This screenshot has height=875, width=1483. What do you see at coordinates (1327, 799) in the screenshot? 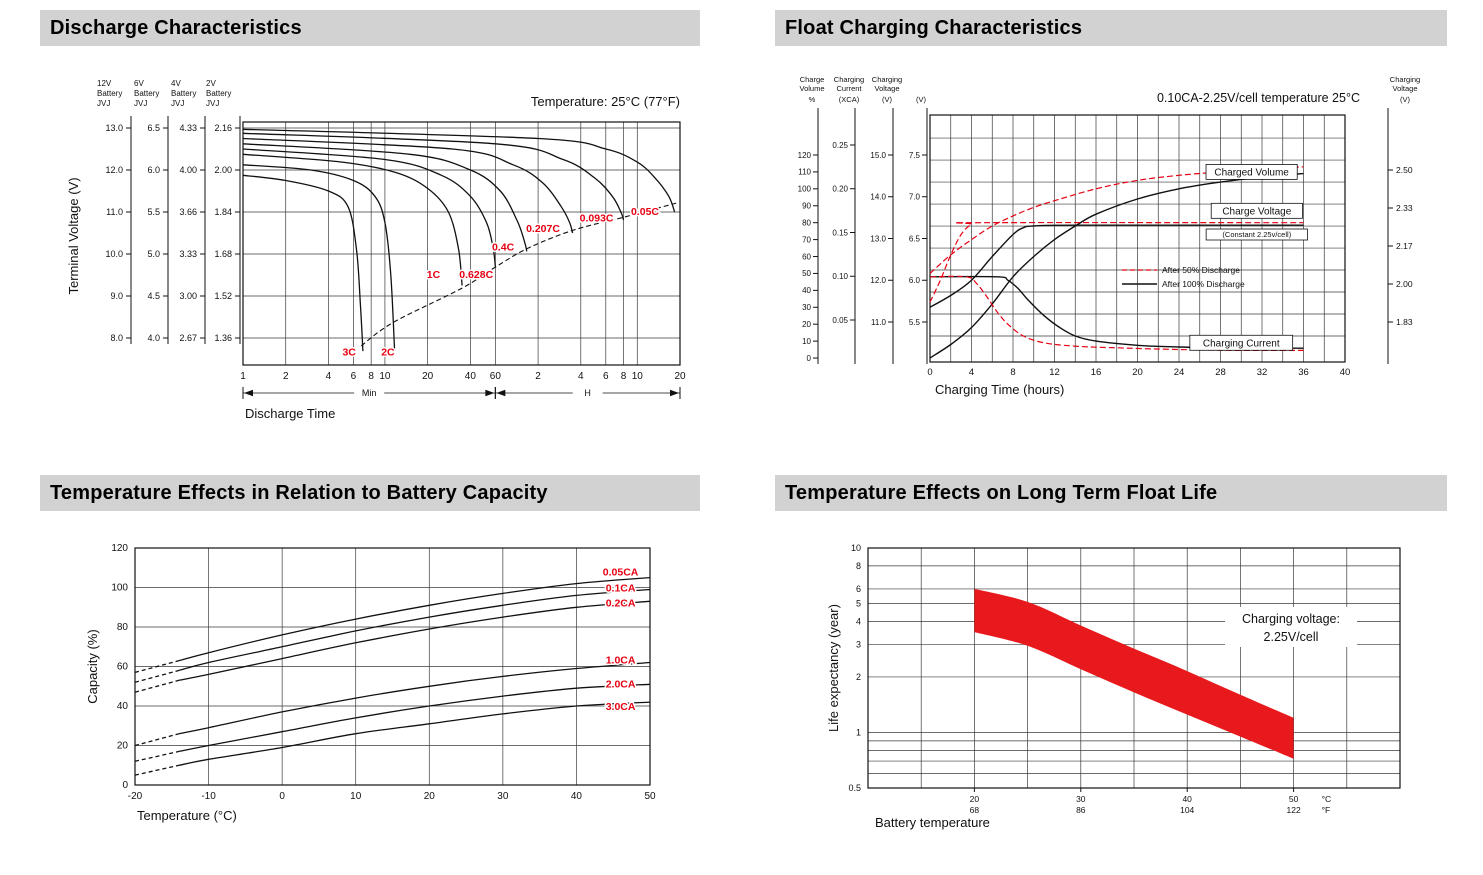
I see `life-x-unit-celsius: °C` at bounding box center [1327, 799].